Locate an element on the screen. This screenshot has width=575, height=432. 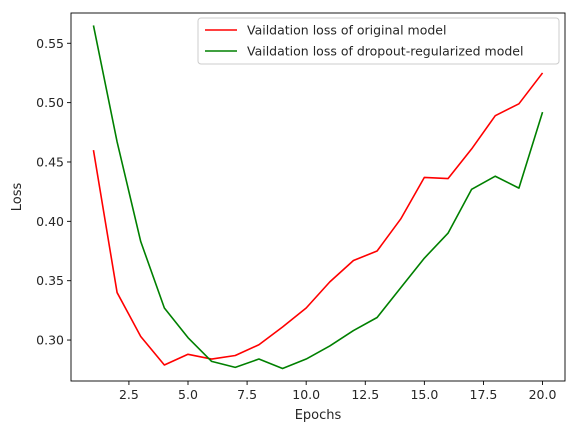
y-tick-label: 0.55 is located at coordinates (50, 43).